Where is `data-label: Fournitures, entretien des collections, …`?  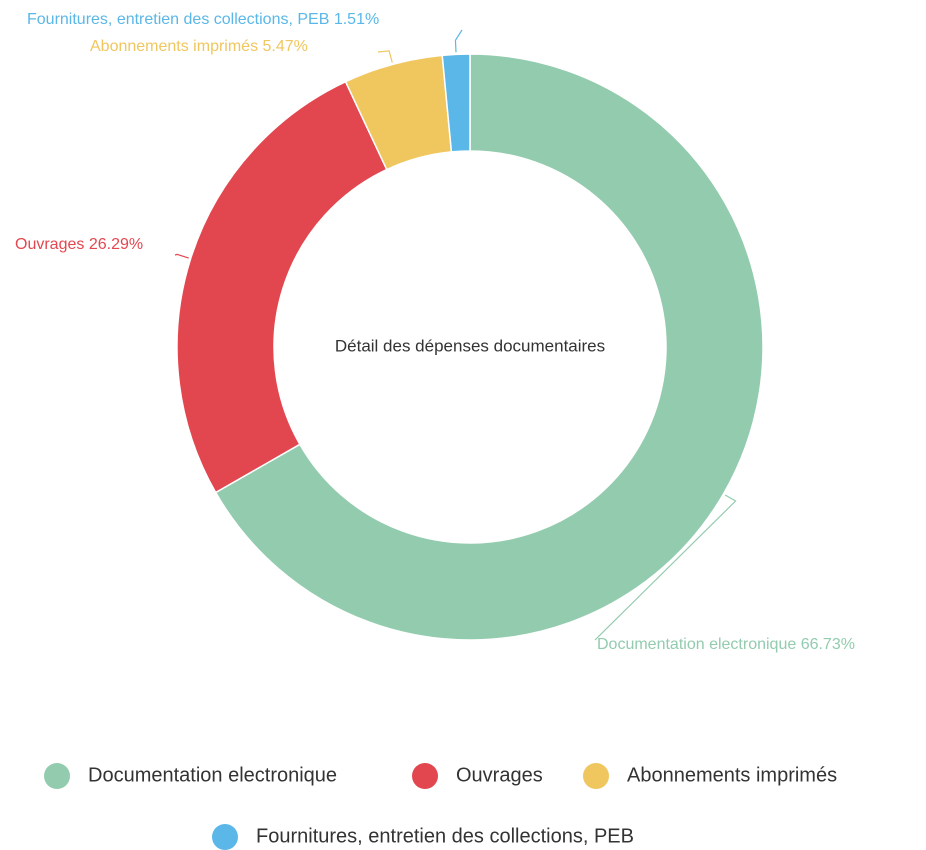
data-label: Fournitures, entretien des collections, … is located at coordinates (203, 19).